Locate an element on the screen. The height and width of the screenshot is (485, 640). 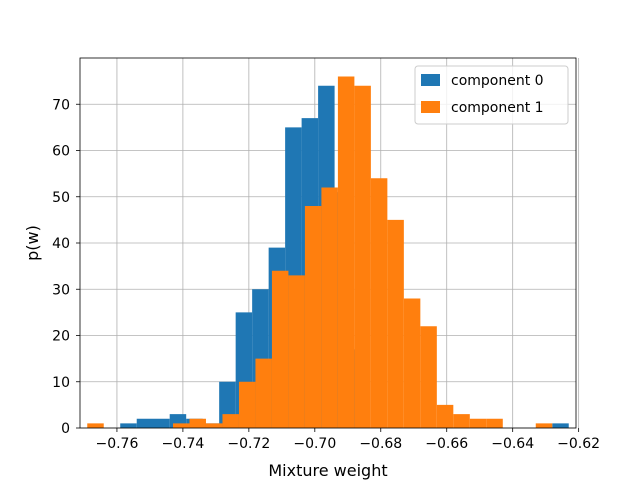
legend: component 0 component 1 is located at coordinates (491, 95).